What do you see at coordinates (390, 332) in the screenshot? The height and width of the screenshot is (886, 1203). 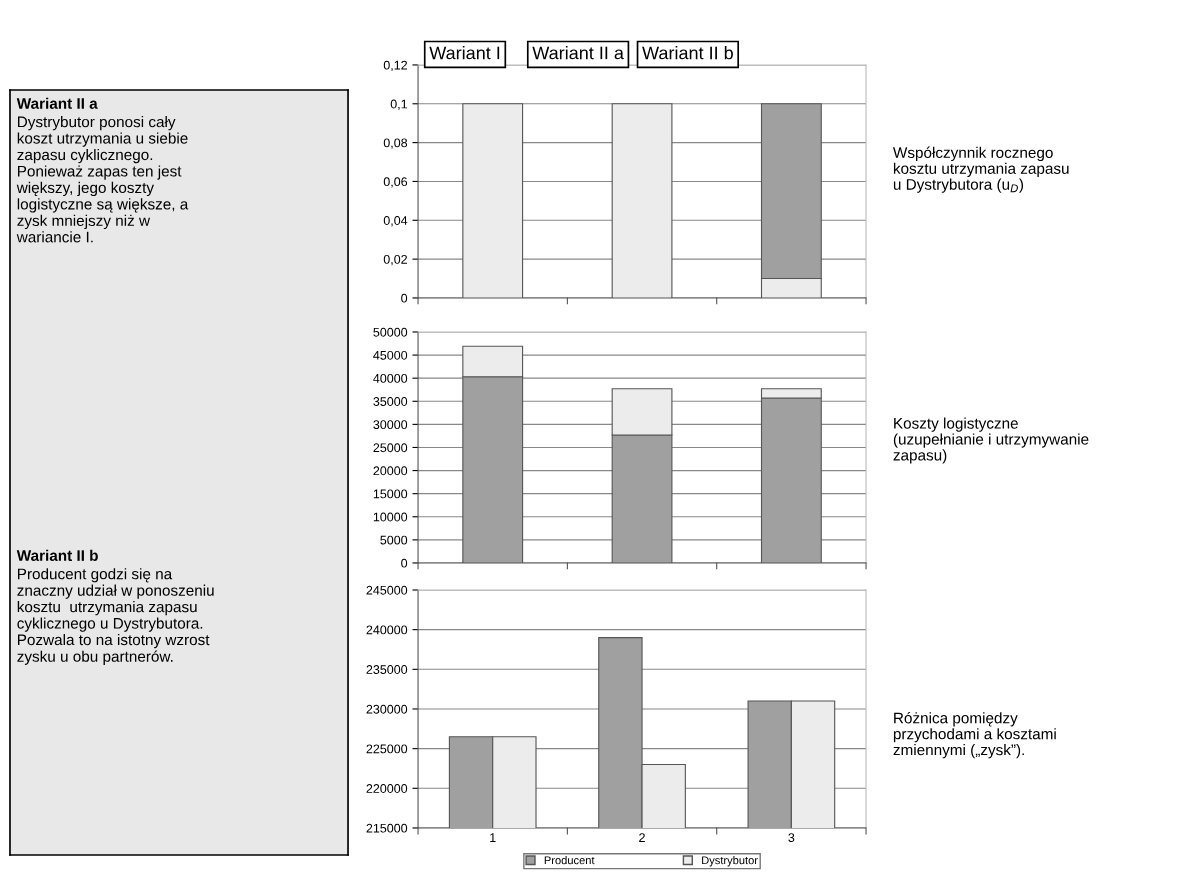 I see `y-tick-label: 50000` at bounding box center [390, 332].